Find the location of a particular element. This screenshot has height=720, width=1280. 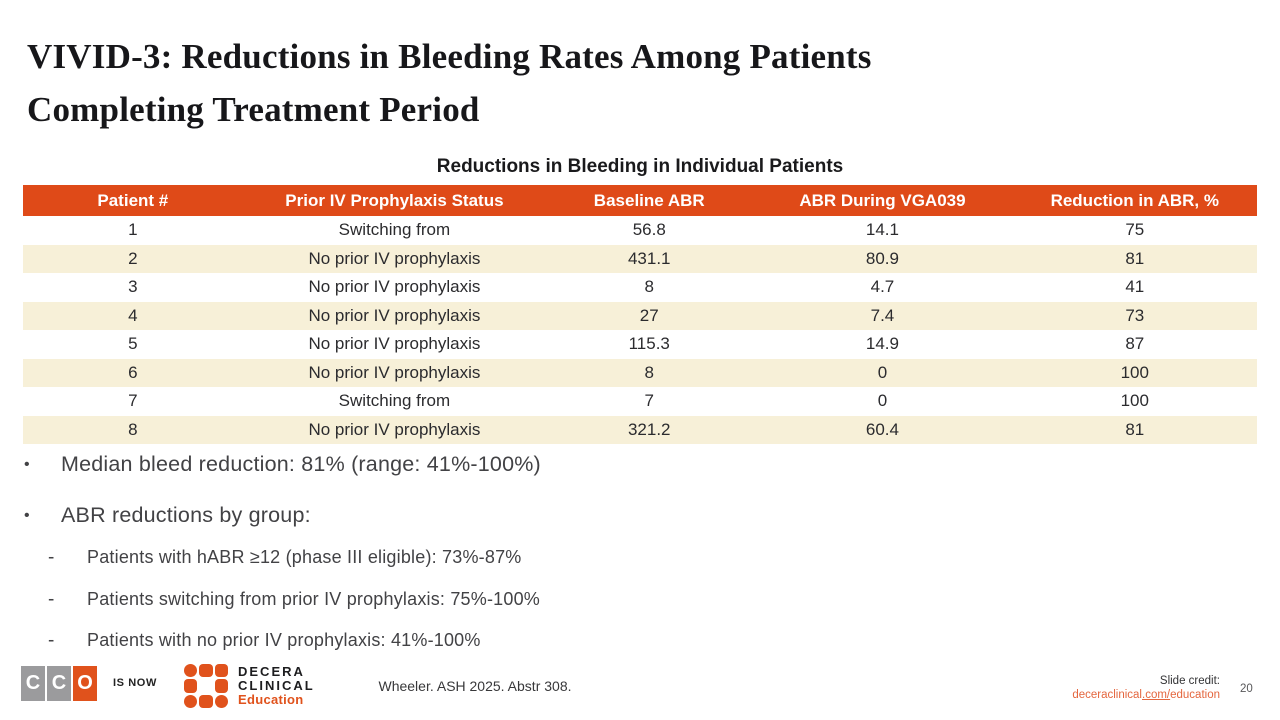

decera-wordmark-line: CLINICAL is located at coordinates (276, 685).